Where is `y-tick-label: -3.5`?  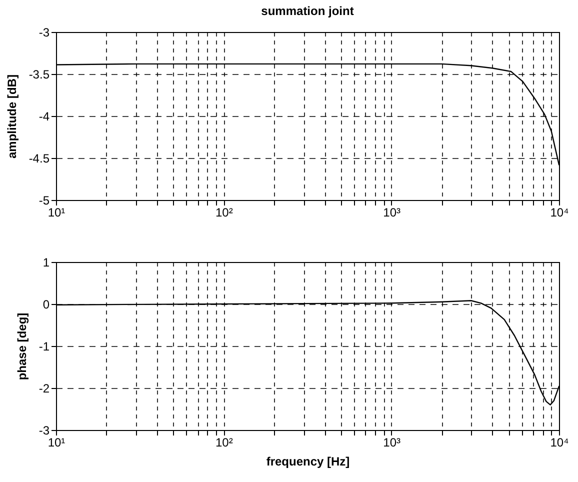
y-tick-label: -3.5 is located at coordinates (39, 75).